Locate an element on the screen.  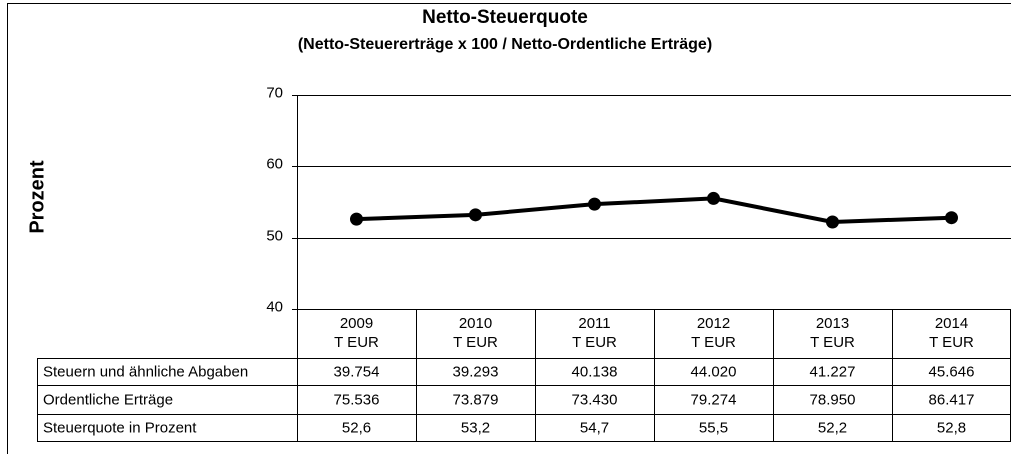
y-tick-label: 70 is located at coordinates (274, 92).